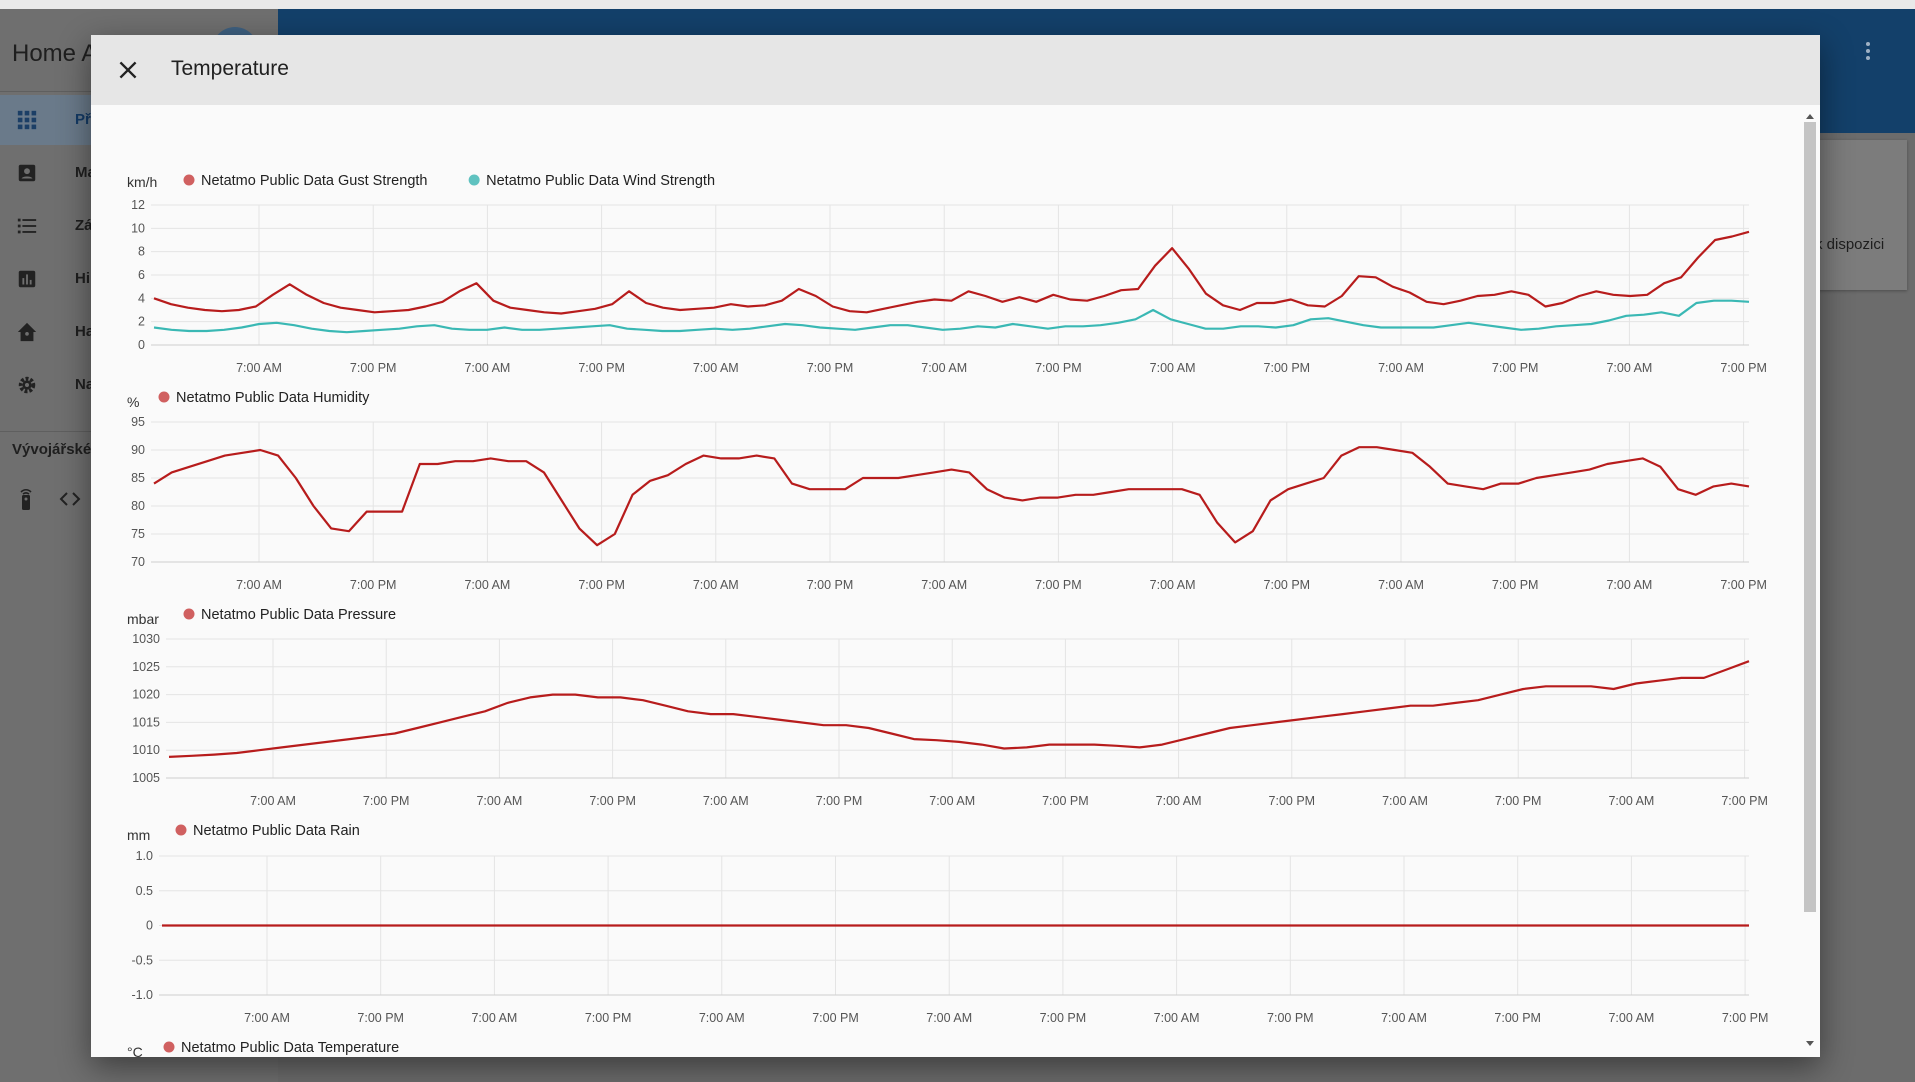  I want to click on y-tick-label: -0.5, so click(142, 960).